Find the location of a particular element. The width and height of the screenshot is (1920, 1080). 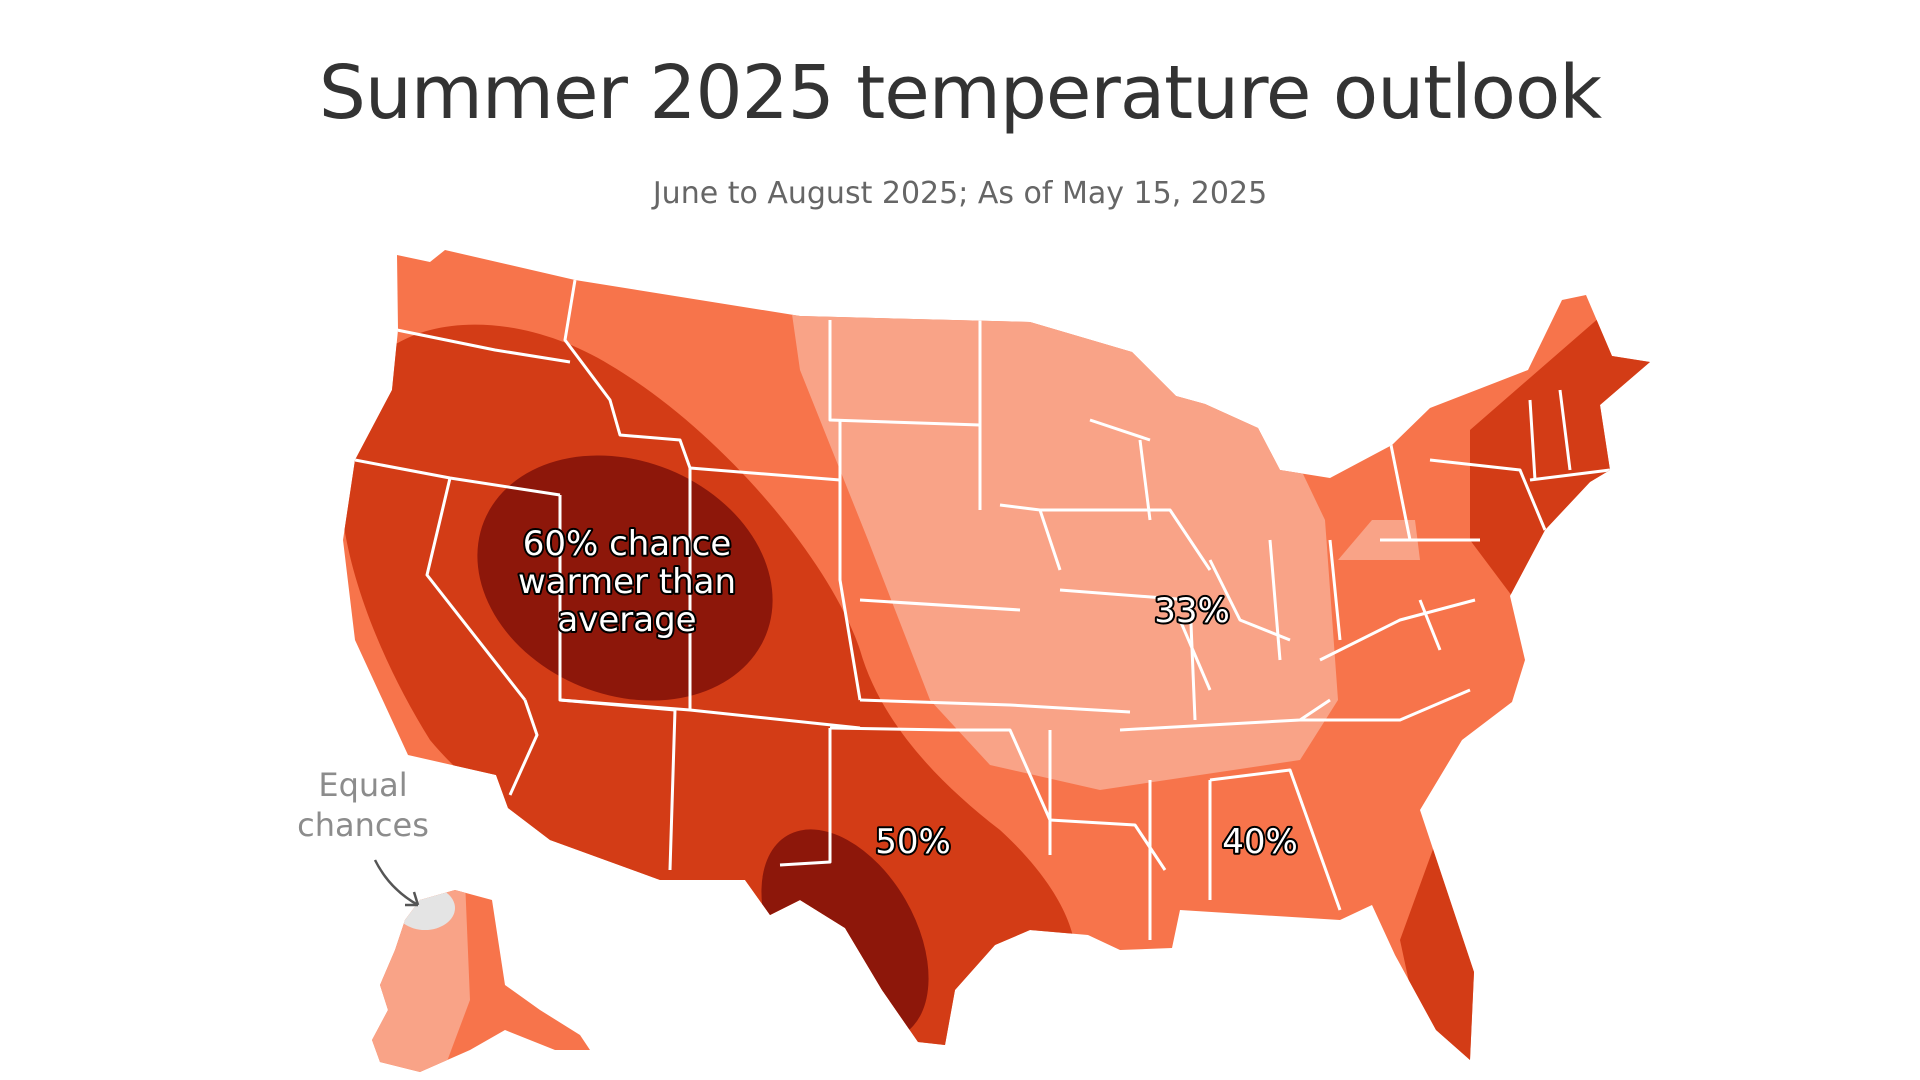

equal-chances-callout: Equal chances is located at coordinates (363, 805).